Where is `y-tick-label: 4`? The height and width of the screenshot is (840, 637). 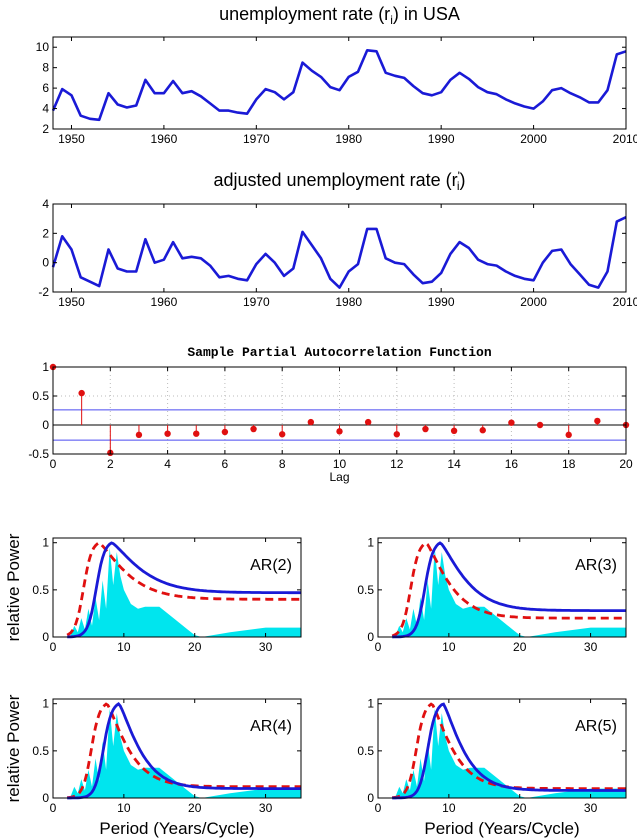
y-tick-label: 4 is located at coordinates (45, 204).